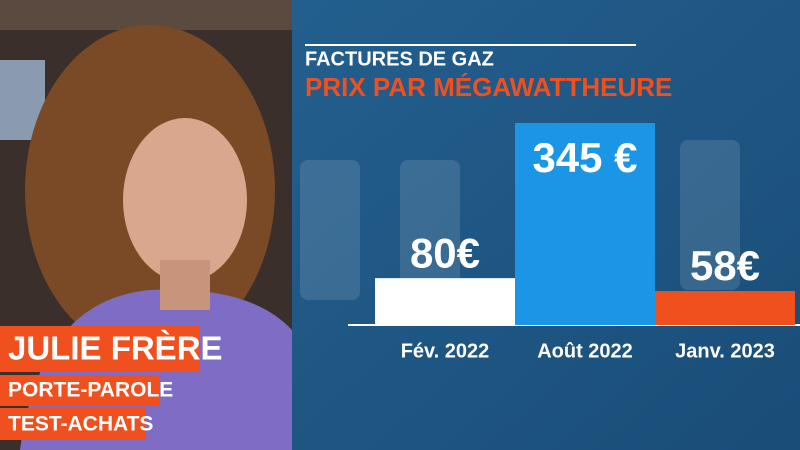  I want to click on person-organisation: TEST-ACHATS, so click(80, 424).